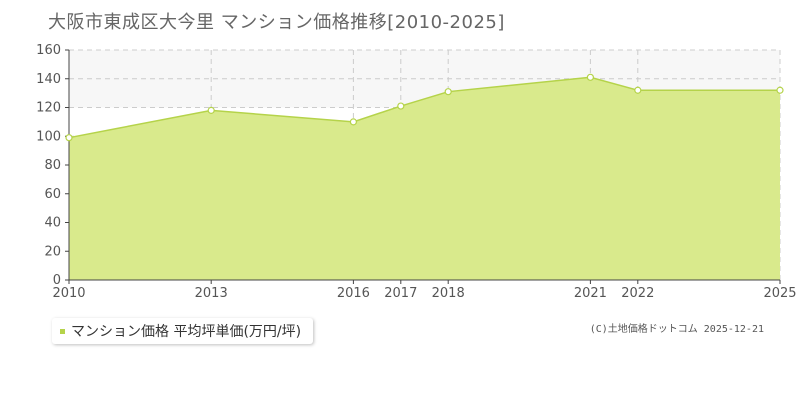  Describe the element at coordinates (590, 77) in the screenshot. I see `data-point-2021` at that location.